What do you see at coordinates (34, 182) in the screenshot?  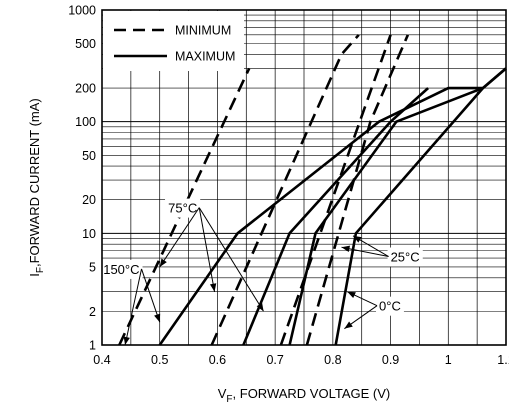 I see `axis-title-text: ,FORWARD CURRENT (mA)` at bounding box center [34, 182].